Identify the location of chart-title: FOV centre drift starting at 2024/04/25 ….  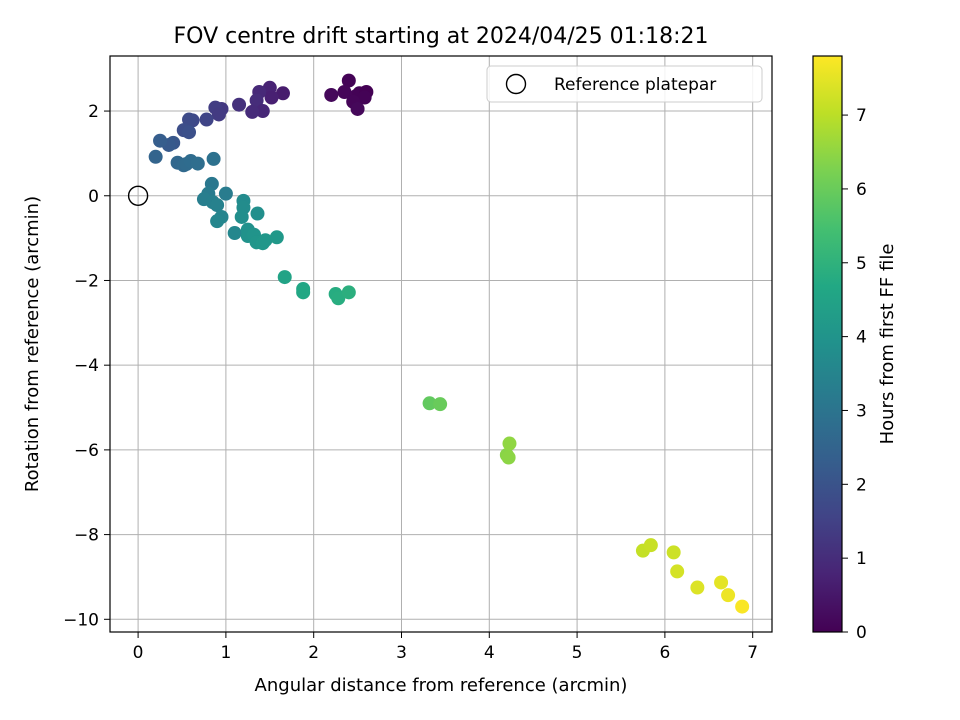
(441, 36).